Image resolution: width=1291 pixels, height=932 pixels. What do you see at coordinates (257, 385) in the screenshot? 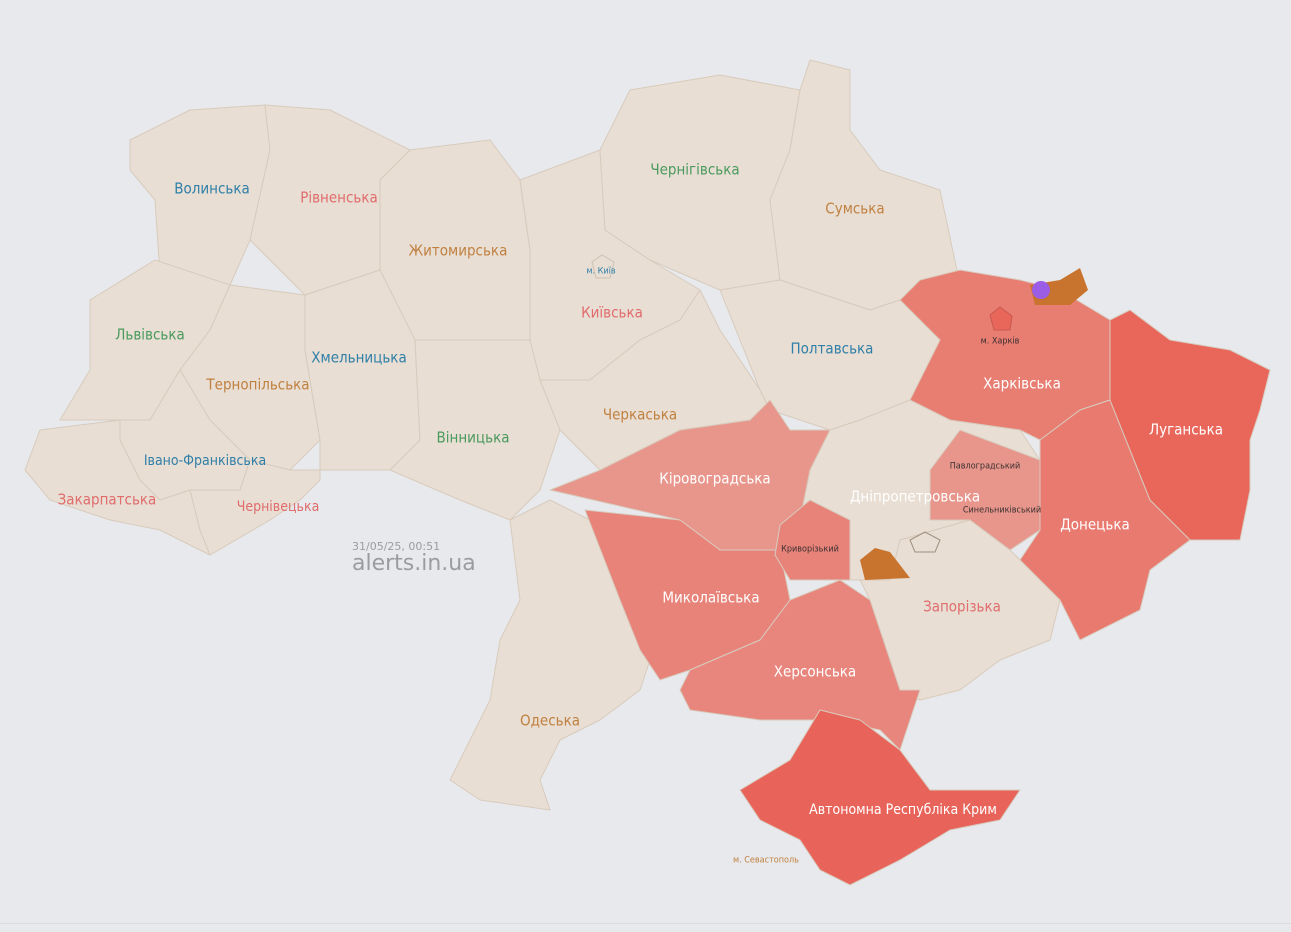
I see `label-ternopil: Тернопільська` at bounding box center [257, 385].